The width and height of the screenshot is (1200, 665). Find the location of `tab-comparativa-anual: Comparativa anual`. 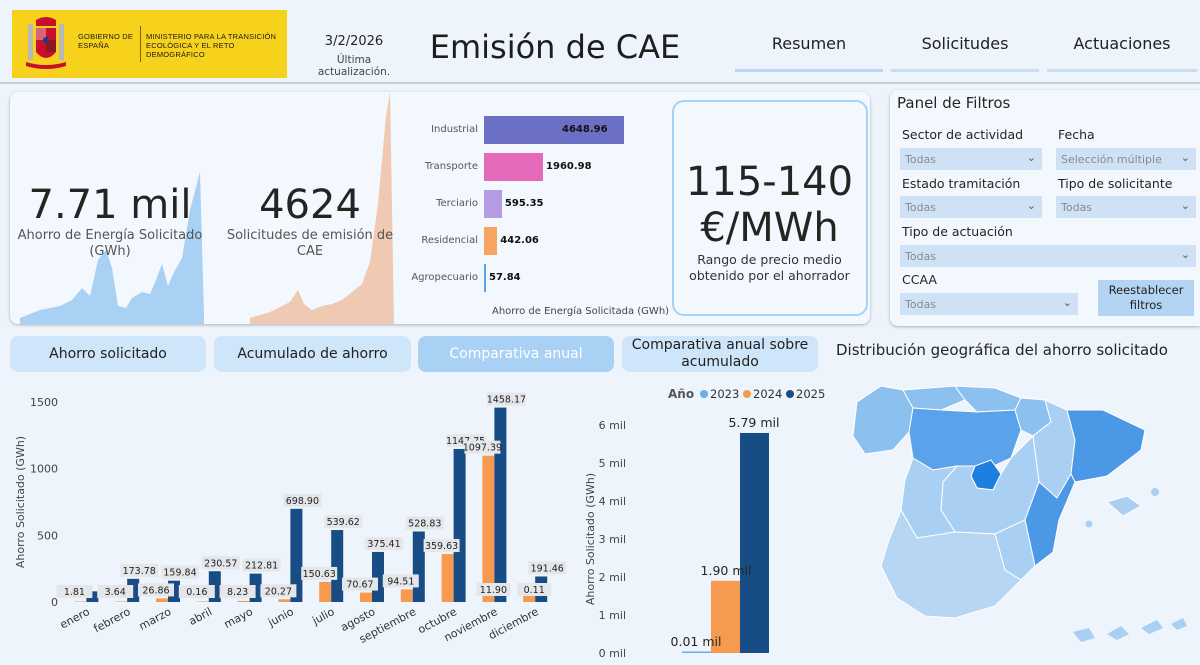

tab-comparativa-anual: Comparativa anual is located at coordinates (516, 354).